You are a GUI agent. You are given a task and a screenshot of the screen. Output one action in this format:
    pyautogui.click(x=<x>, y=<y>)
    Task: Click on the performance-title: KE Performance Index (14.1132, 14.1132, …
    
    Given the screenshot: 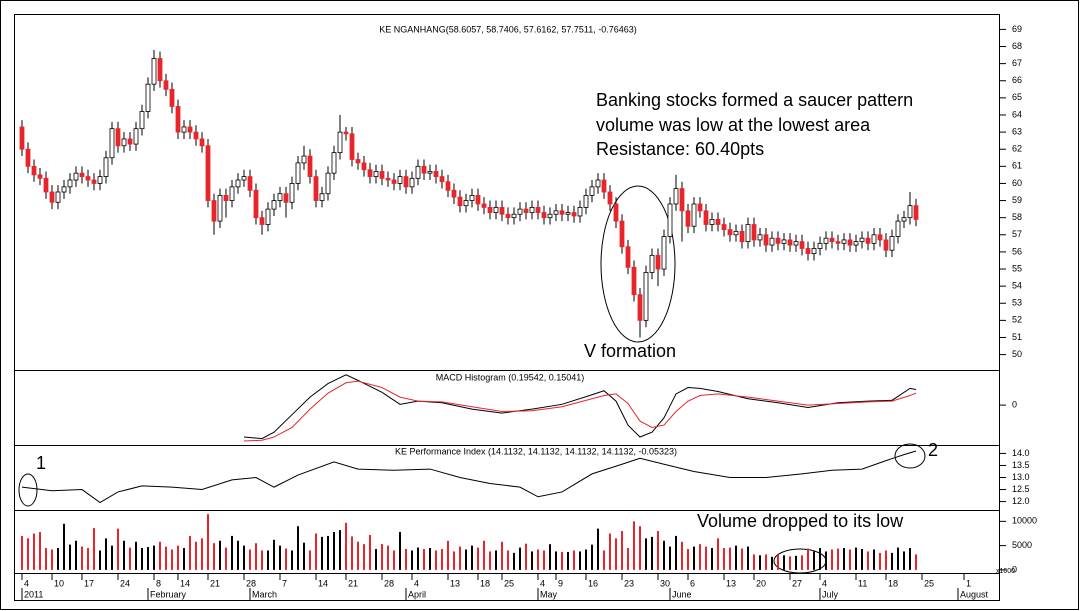 What is the action you would take?
    pyautogui.click(x=536, y=451)
    